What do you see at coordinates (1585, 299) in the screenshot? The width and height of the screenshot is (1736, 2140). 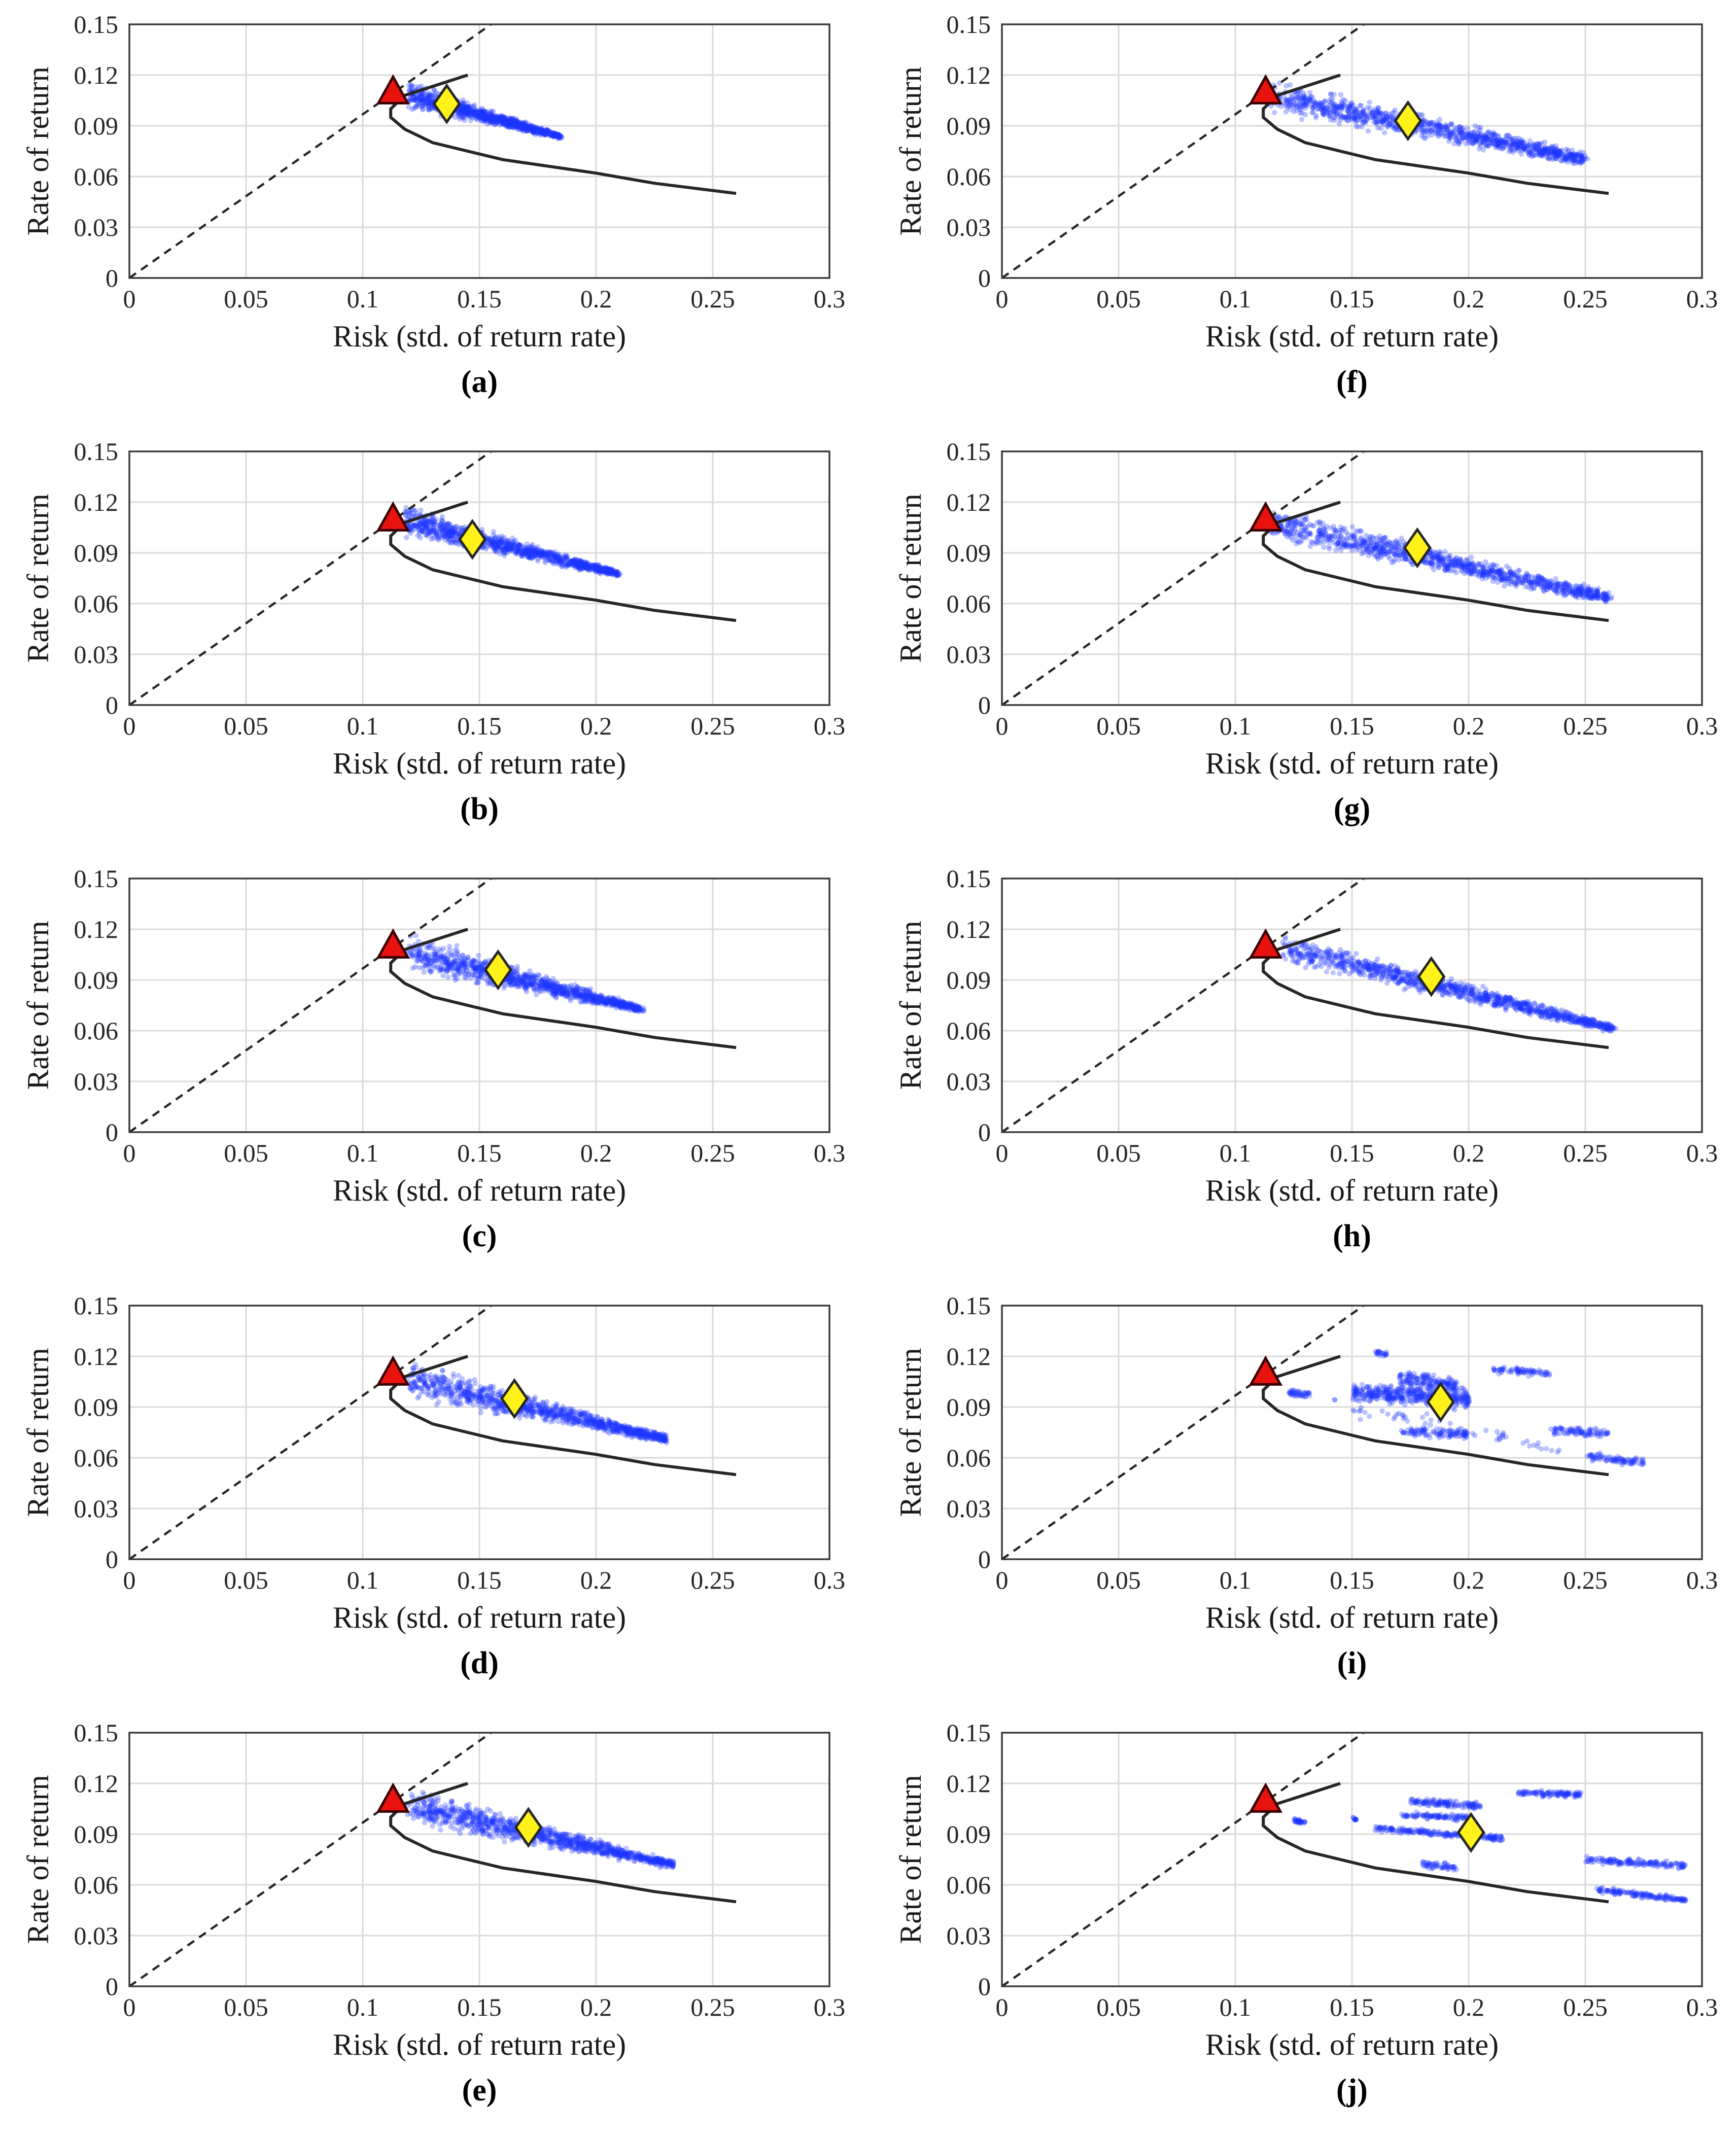 I see `panel-f-xtick-label: 0.25` at bounding box center [1585, 299].